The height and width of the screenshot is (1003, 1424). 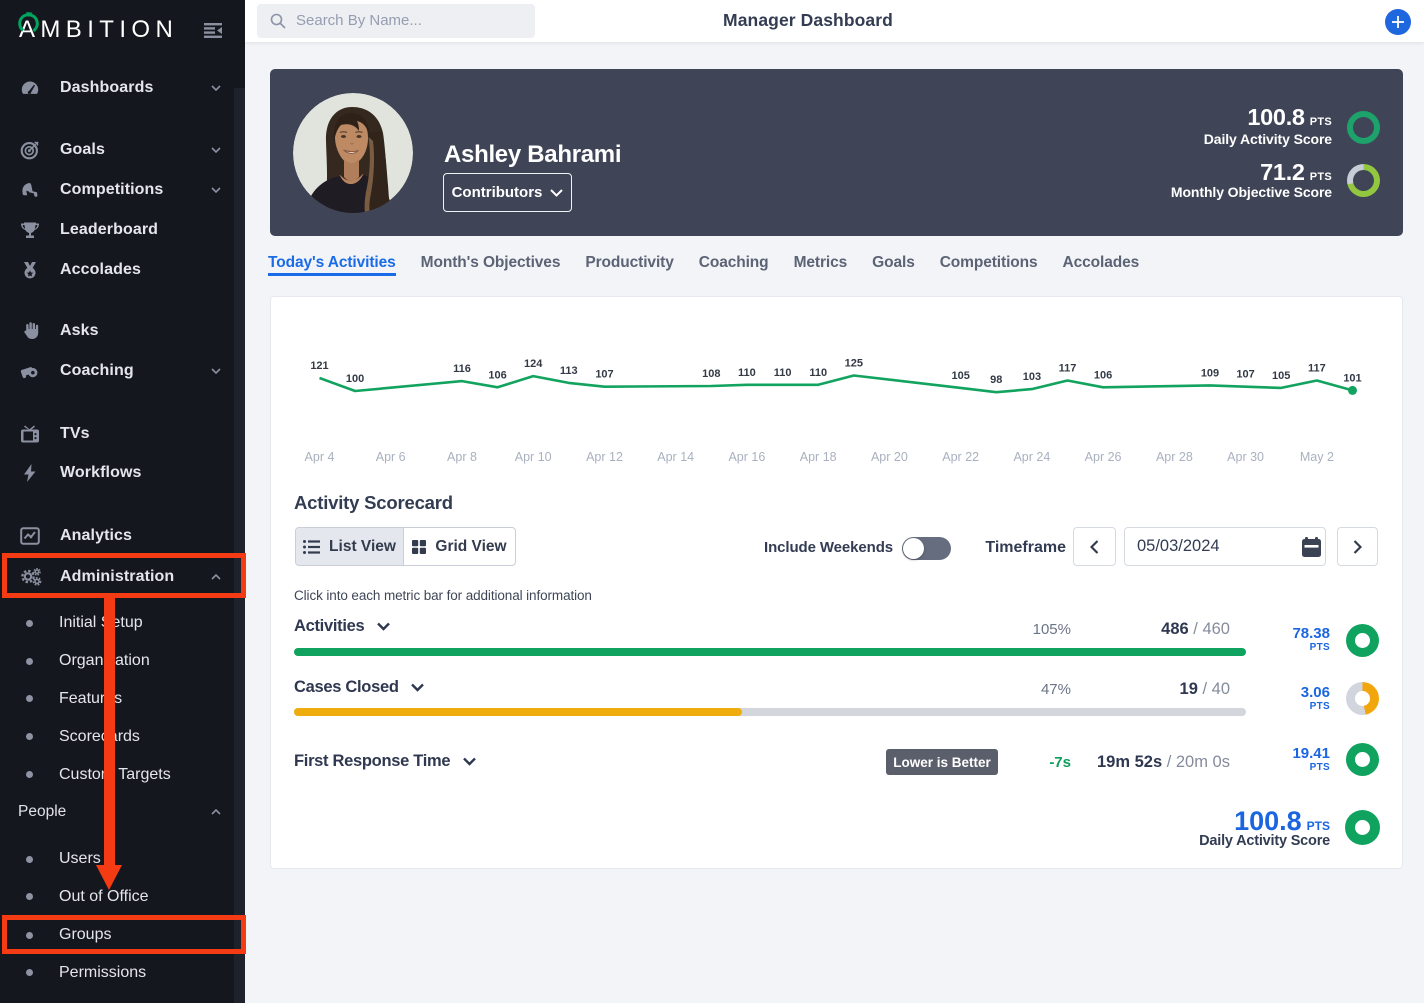 What do you see at coordinates (818, 457) in the screenshot?
I see `svg-text: Apr 18` at bounding box center [818, 457].